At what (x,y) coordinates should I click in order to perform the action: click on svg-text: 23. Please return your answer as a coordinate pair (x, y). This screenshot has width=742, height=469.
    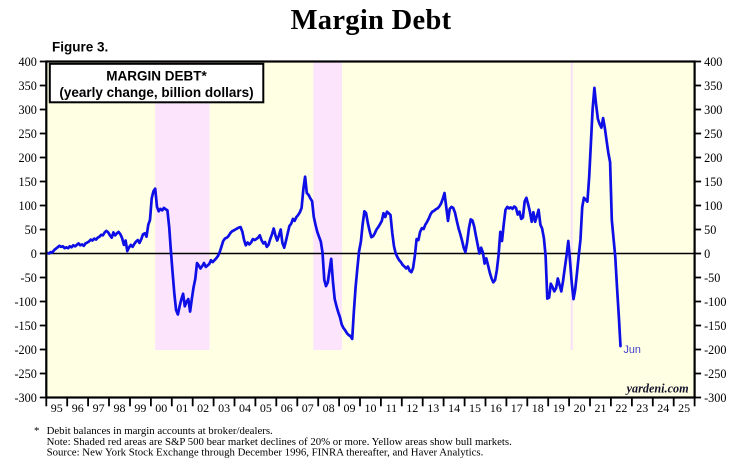
    Looking at the image, I should click on (642, 408).